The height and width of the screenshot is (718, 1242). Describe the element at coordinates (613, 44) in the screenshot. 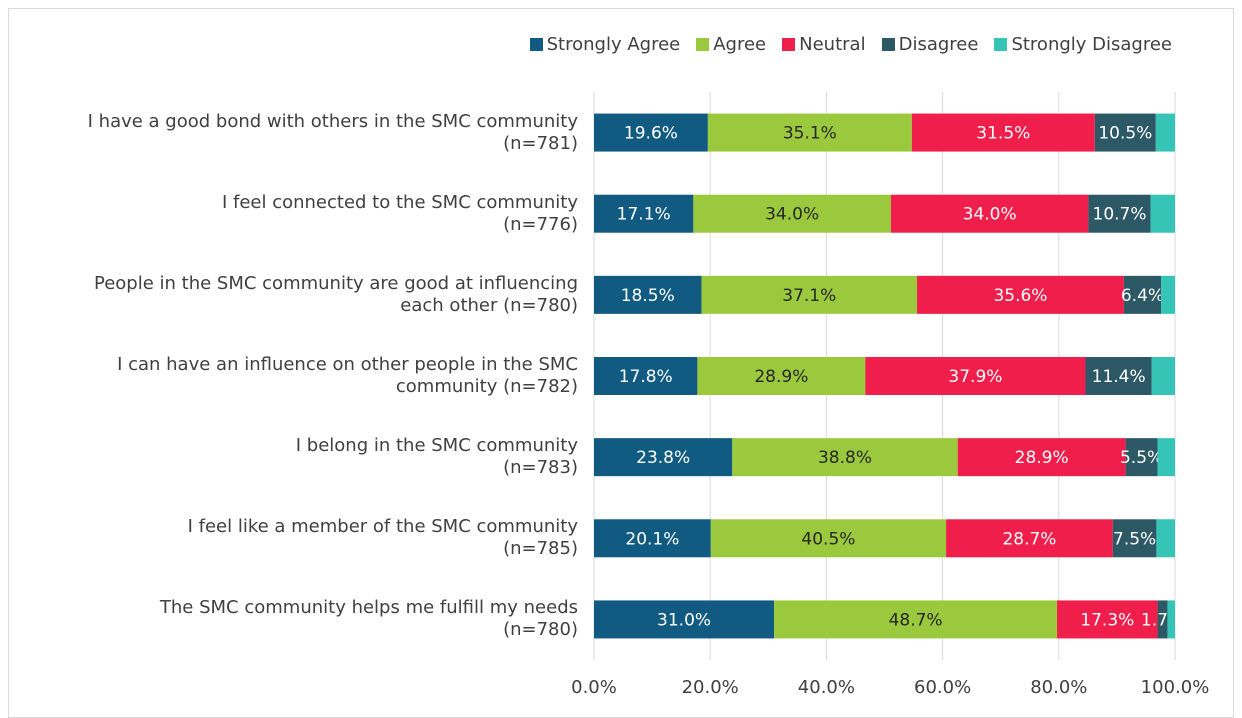

I see `legend-label: Strongly Agree` at that location.